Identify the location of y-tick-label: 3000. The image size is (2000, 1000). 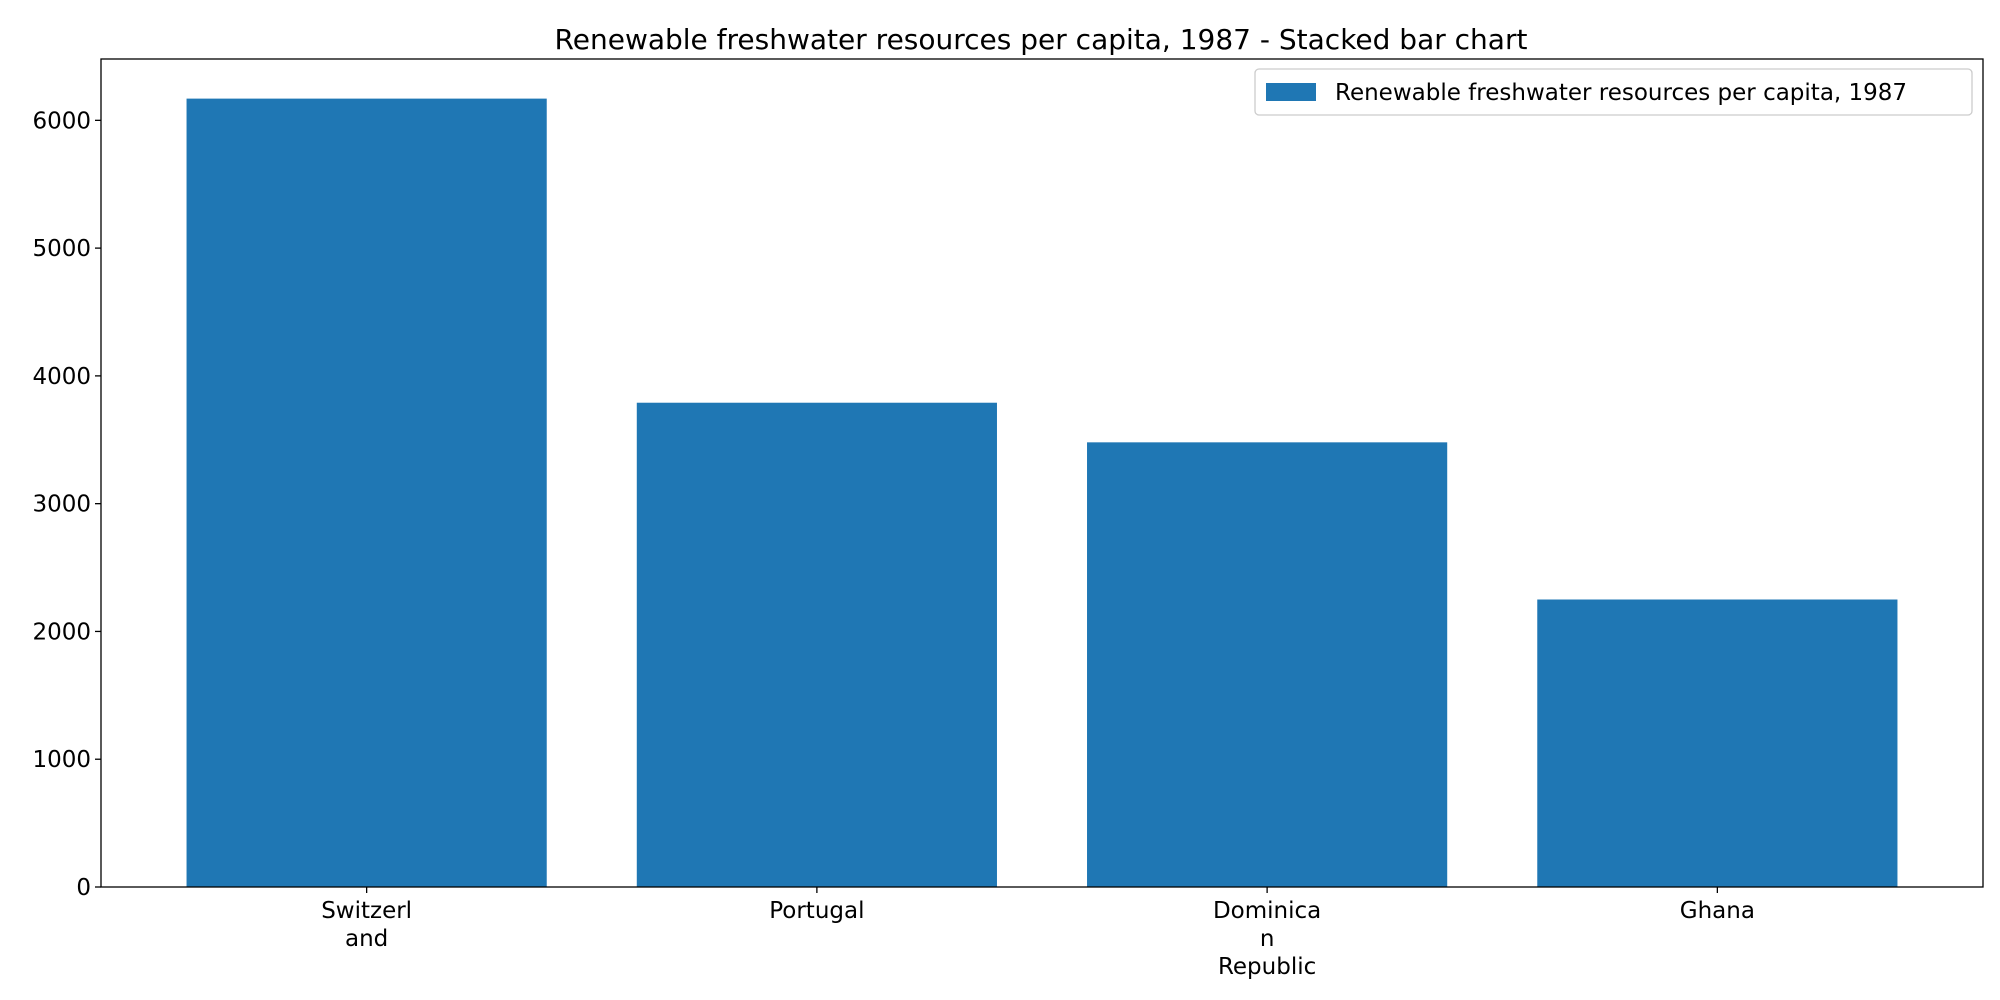
(61, 505).